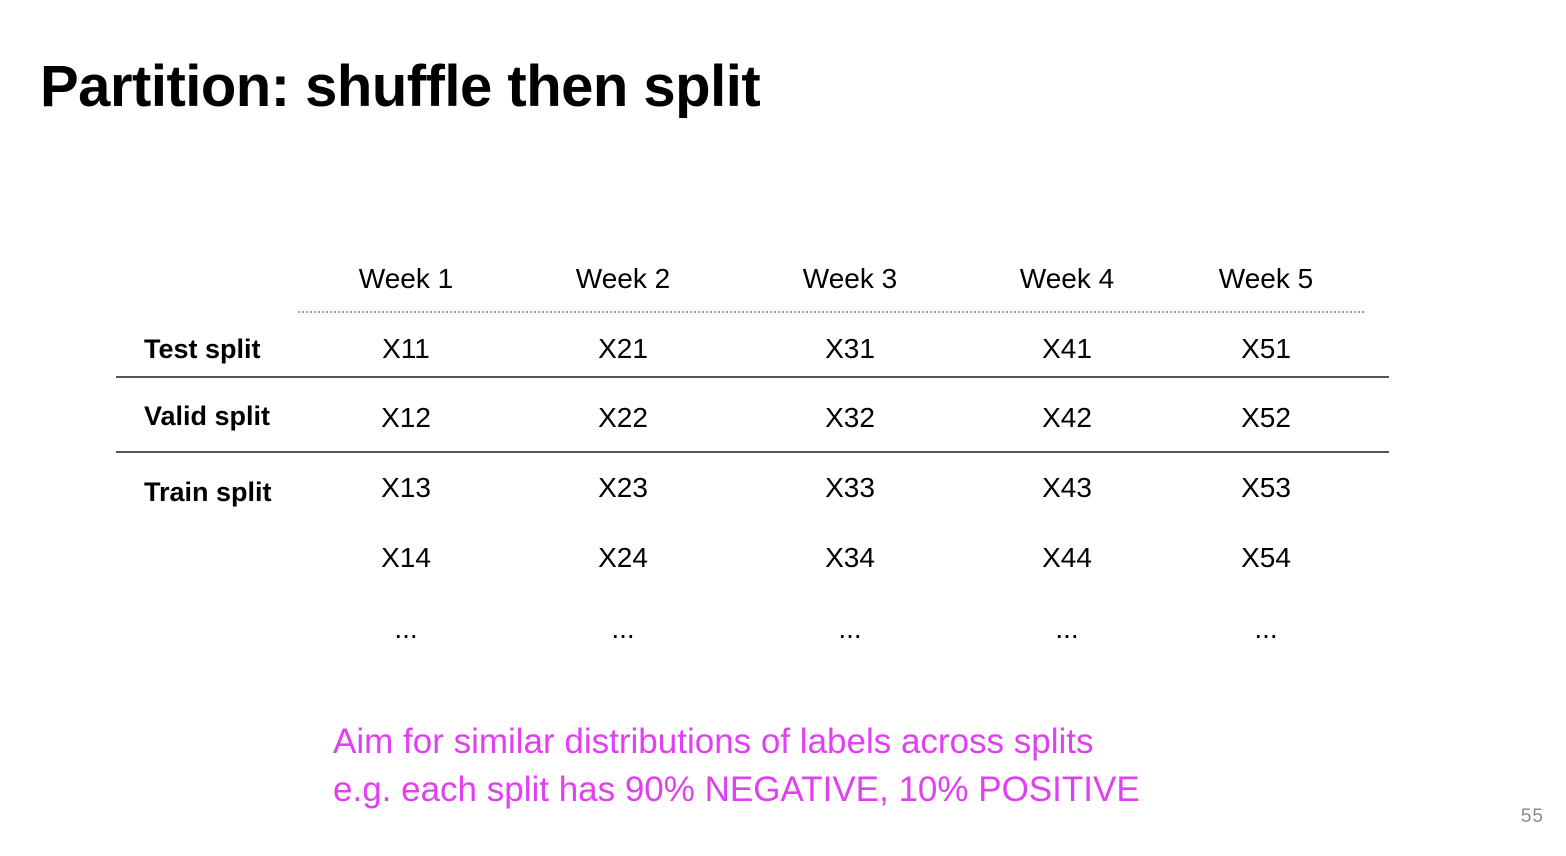 The width and height of the screenshot is (1566, 856). I want to click on table-cell: X13, so click(406, 487).